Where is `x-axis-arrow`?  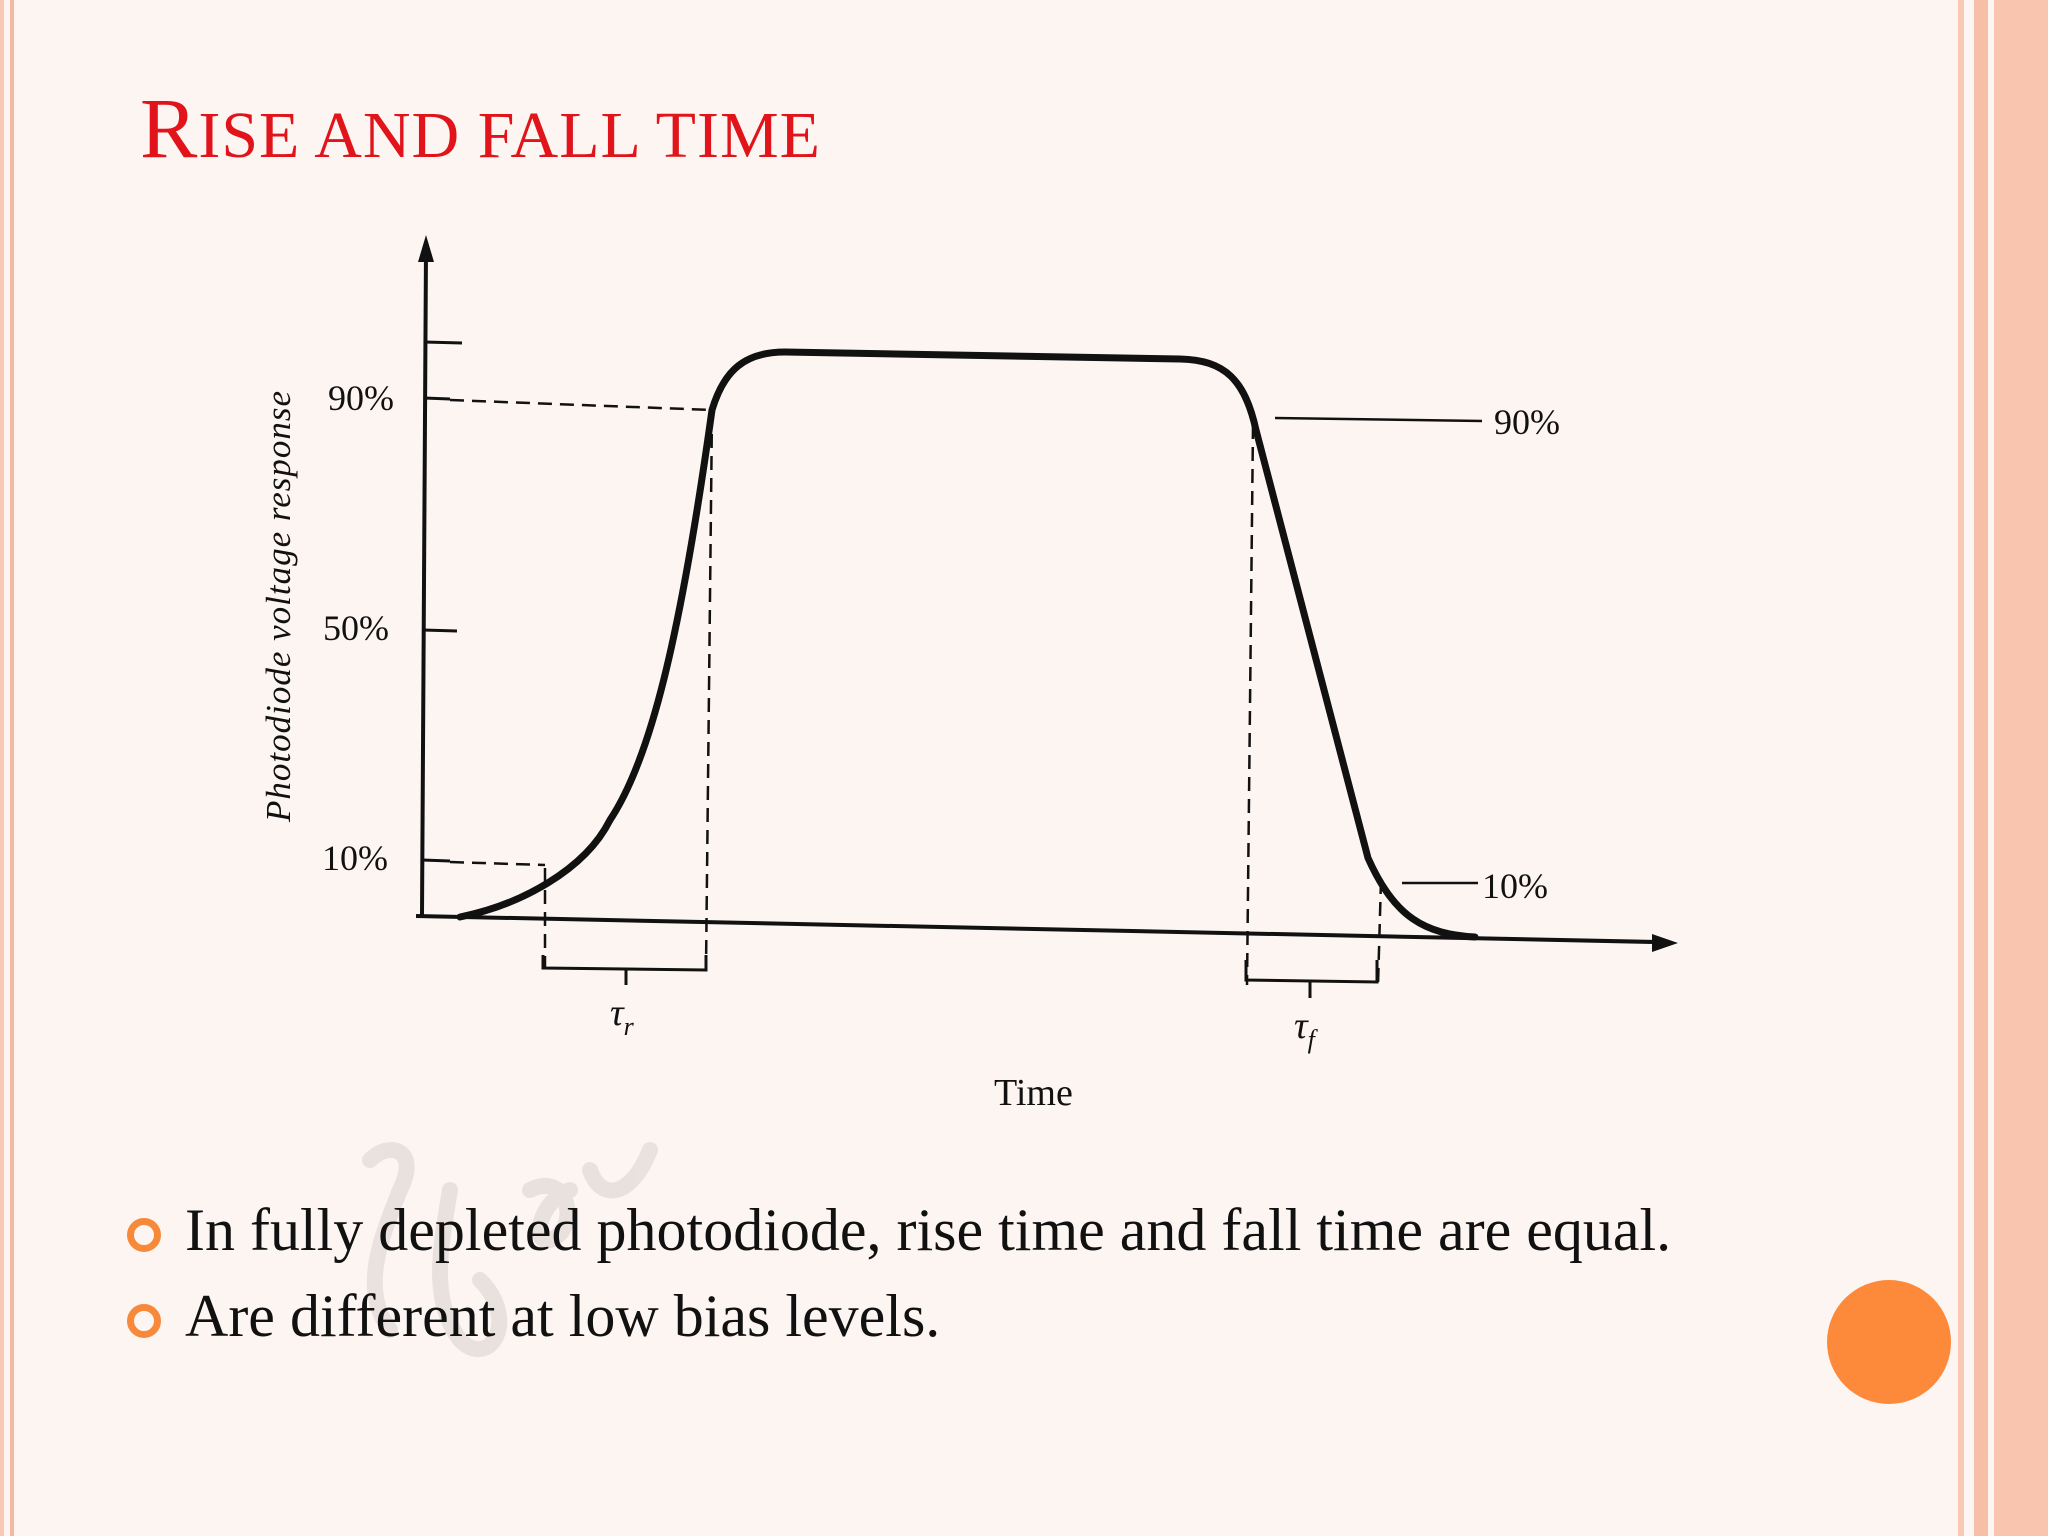
x-axis-arrow is located at coordinates (1665, 943).